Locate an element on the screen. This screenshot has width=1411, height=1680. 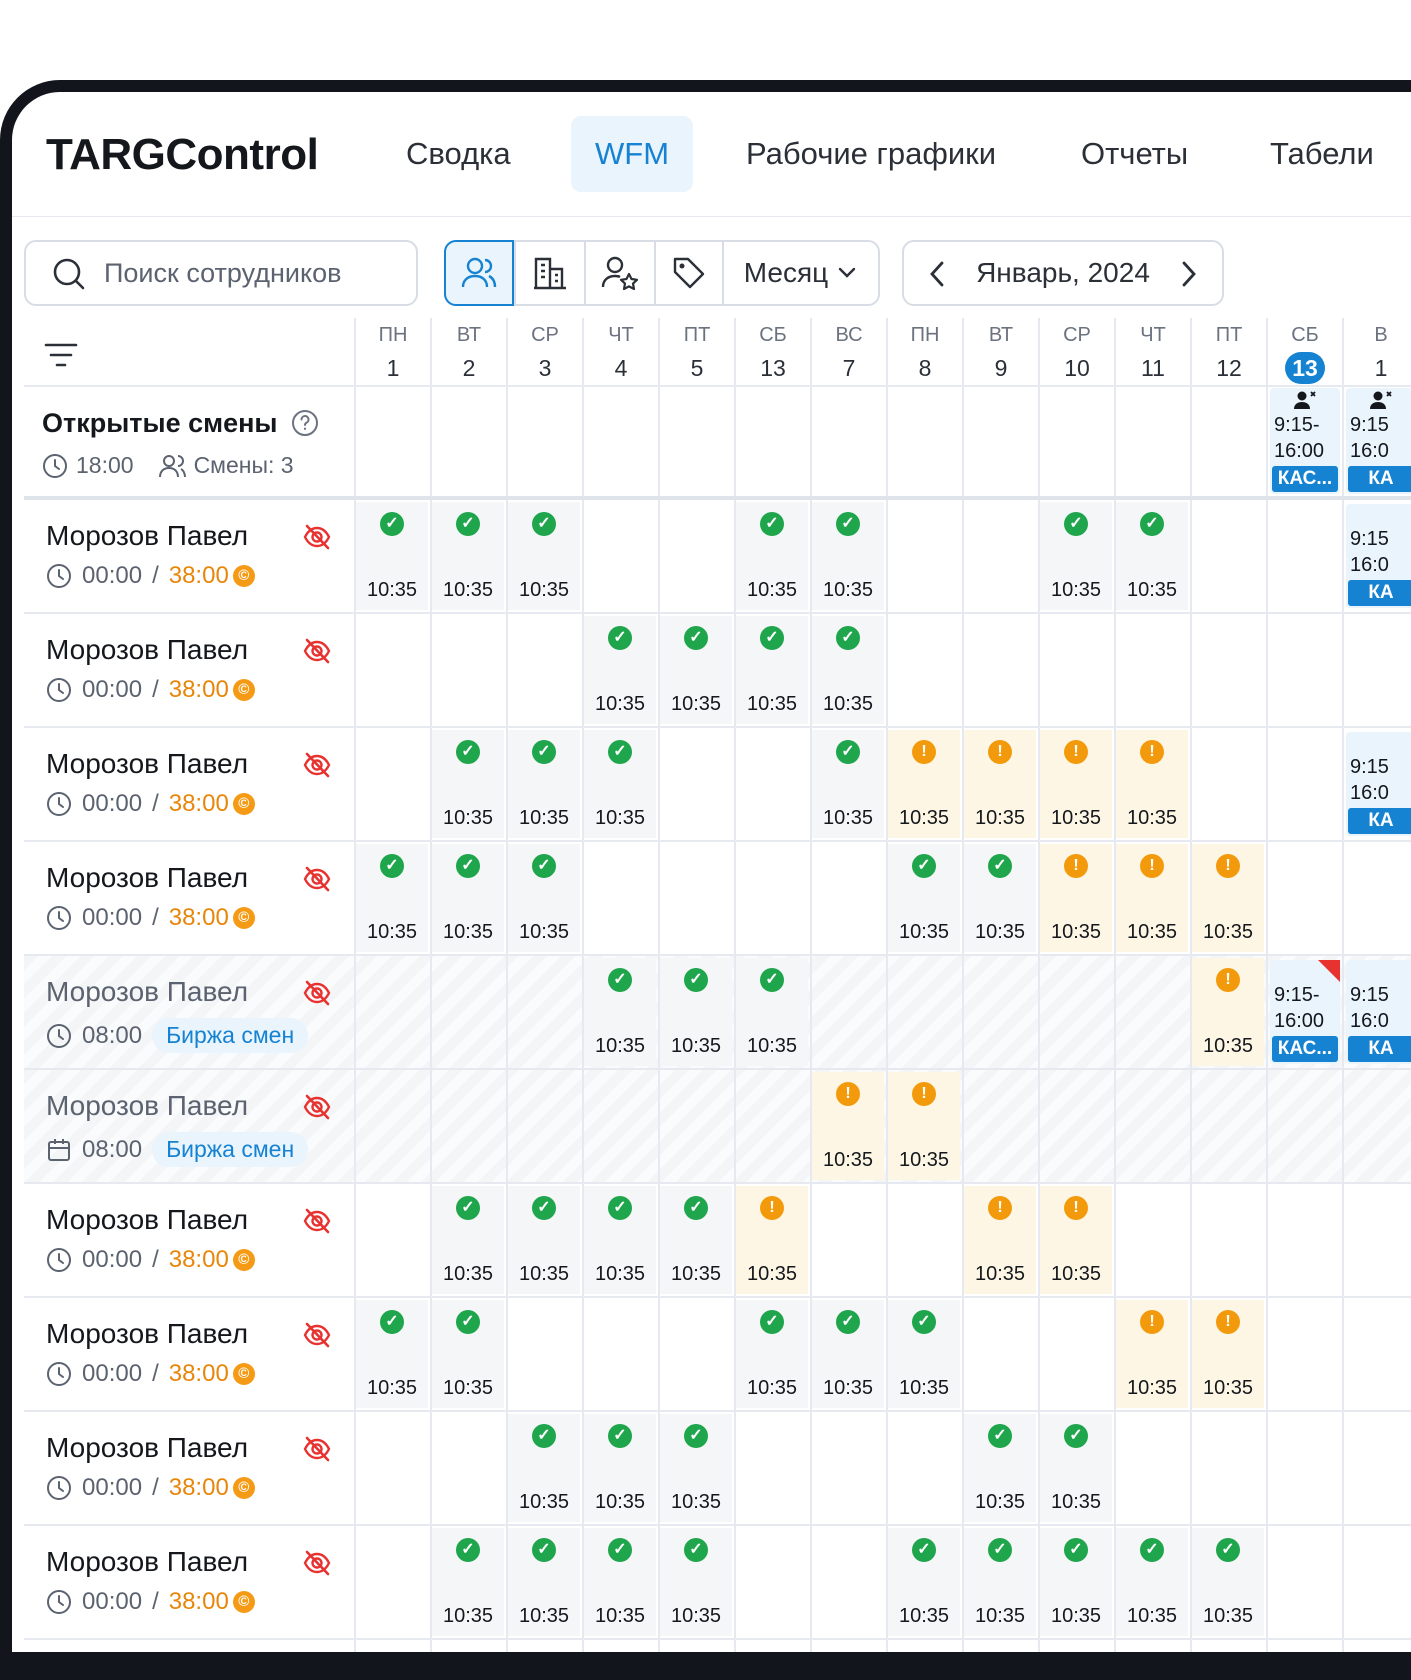
day-header: ВТ 2 is located at coordinates (469, 351).